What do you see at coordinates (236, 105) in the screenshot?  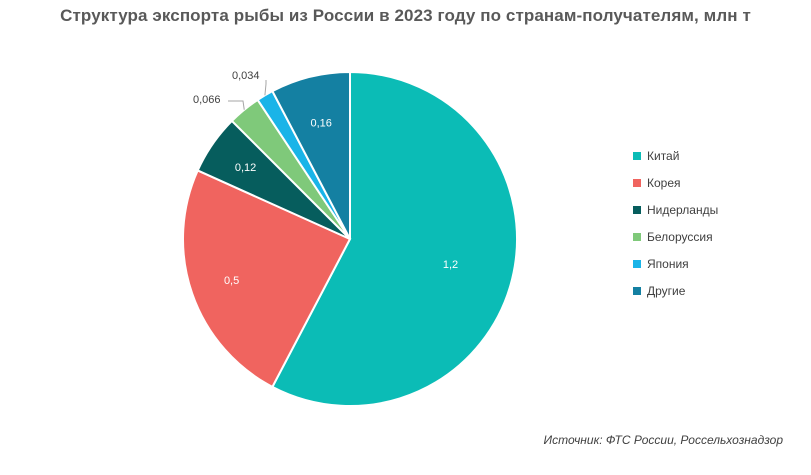 I see `leader-line-белоруссия` at bounding box center [236, 105].